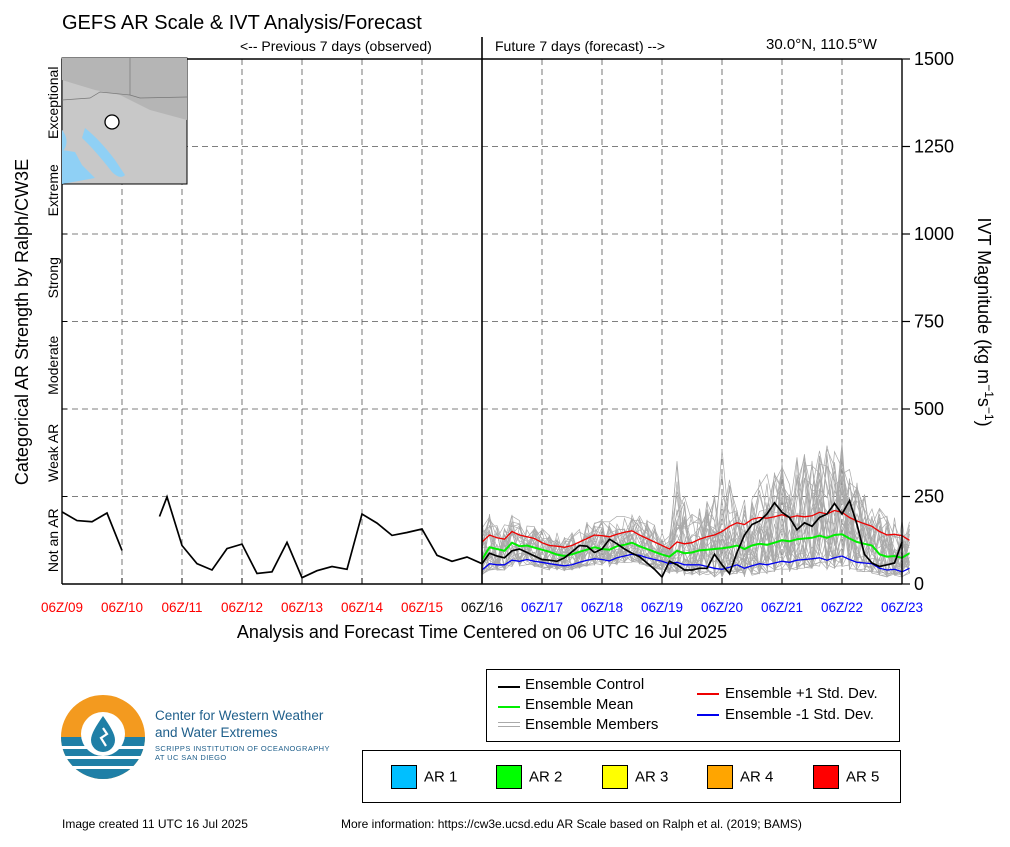  What do you see at coordinates (919, 584) in the screenshot?
I see `y-tick-label: 0` at bounding box center [919, 584].